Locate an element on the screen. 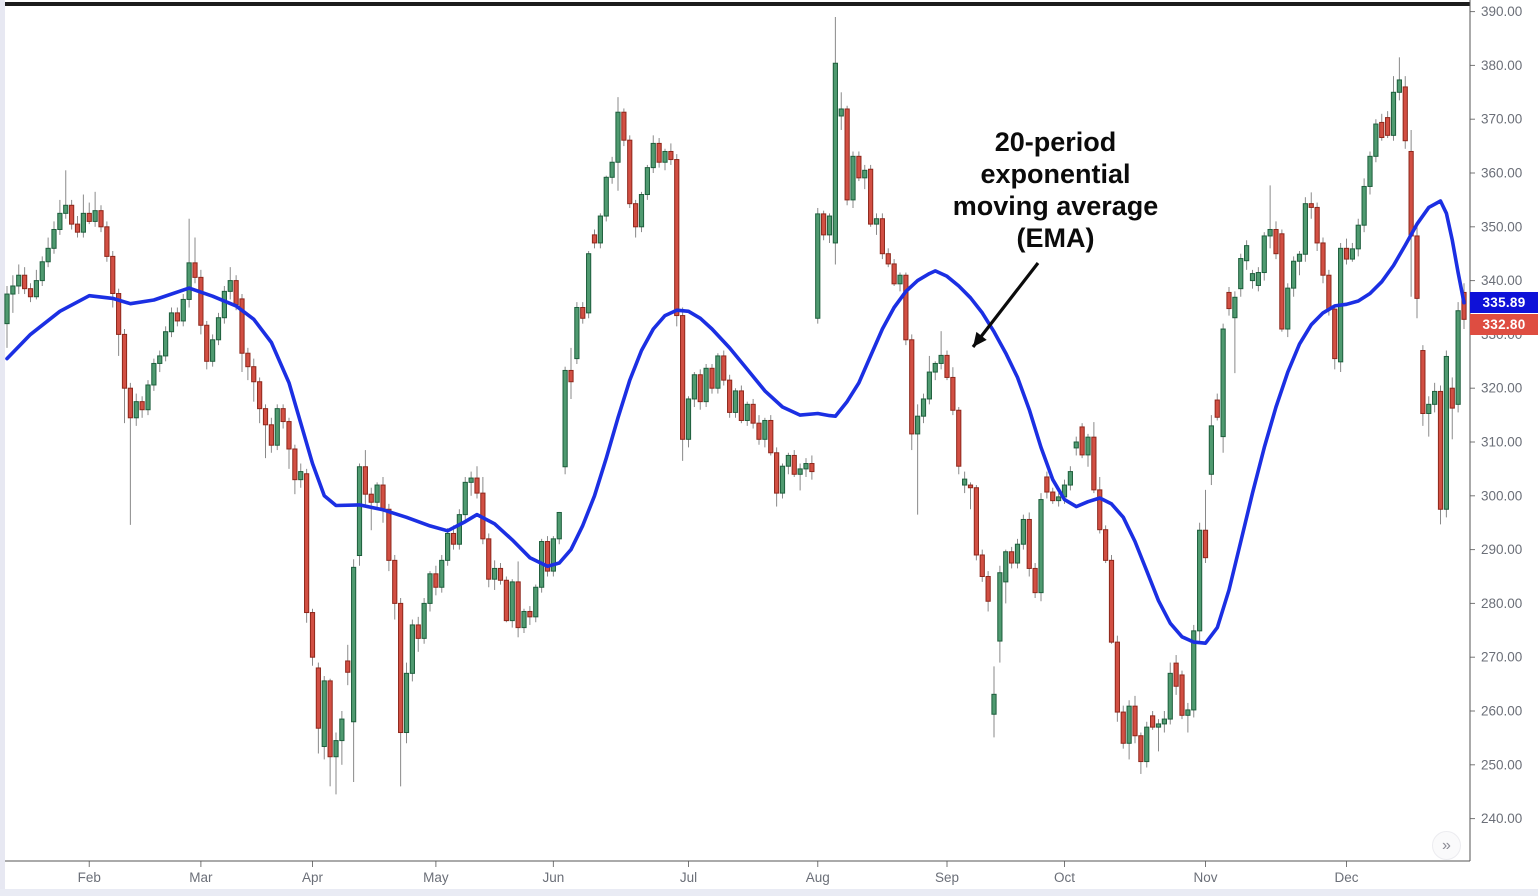 This screenshot has height=896, width=1538. x-axis-label: Nov is located at coordinates (1205, 877).